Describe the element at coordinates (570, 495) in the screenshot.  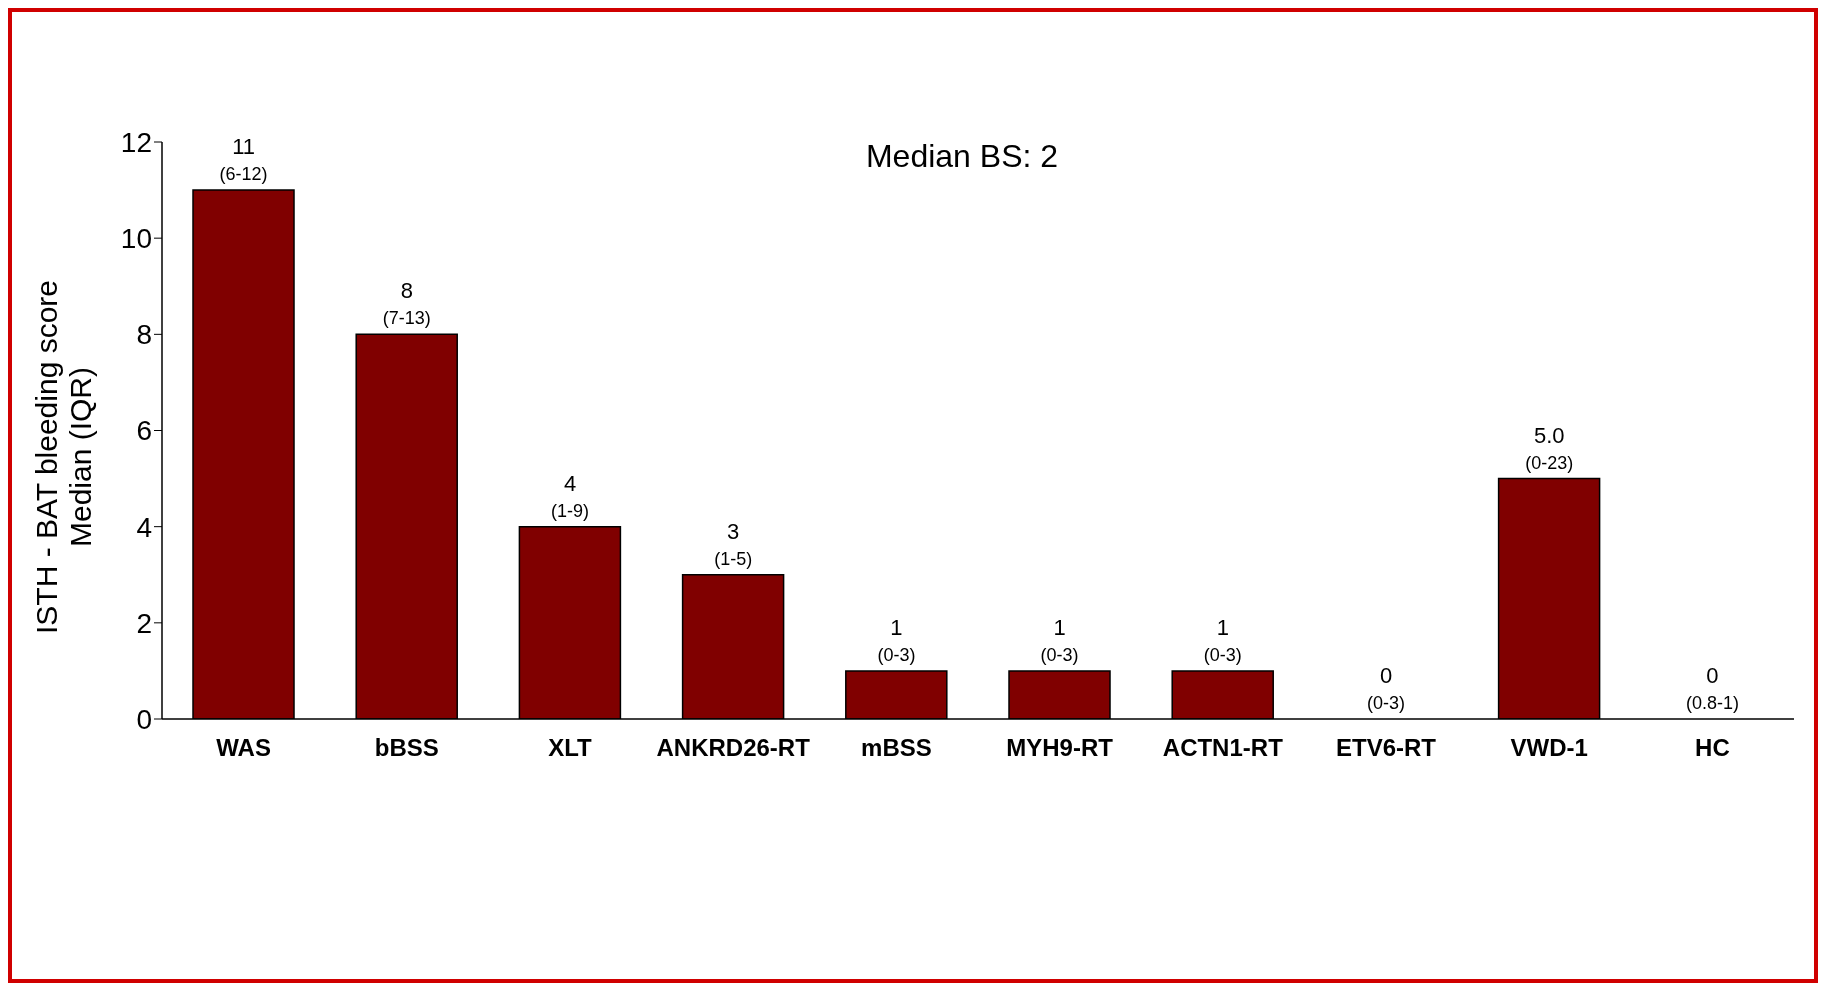
I see `data-label: 4 (1-9)` at that location.